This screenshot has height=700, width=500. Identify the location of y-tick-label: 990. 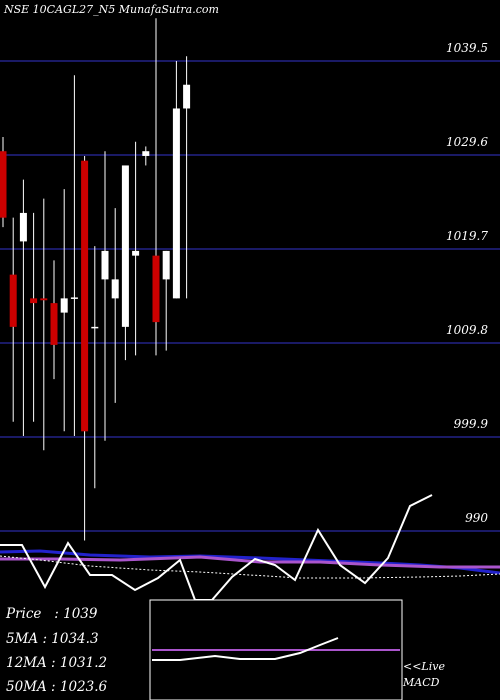
(476, 518).